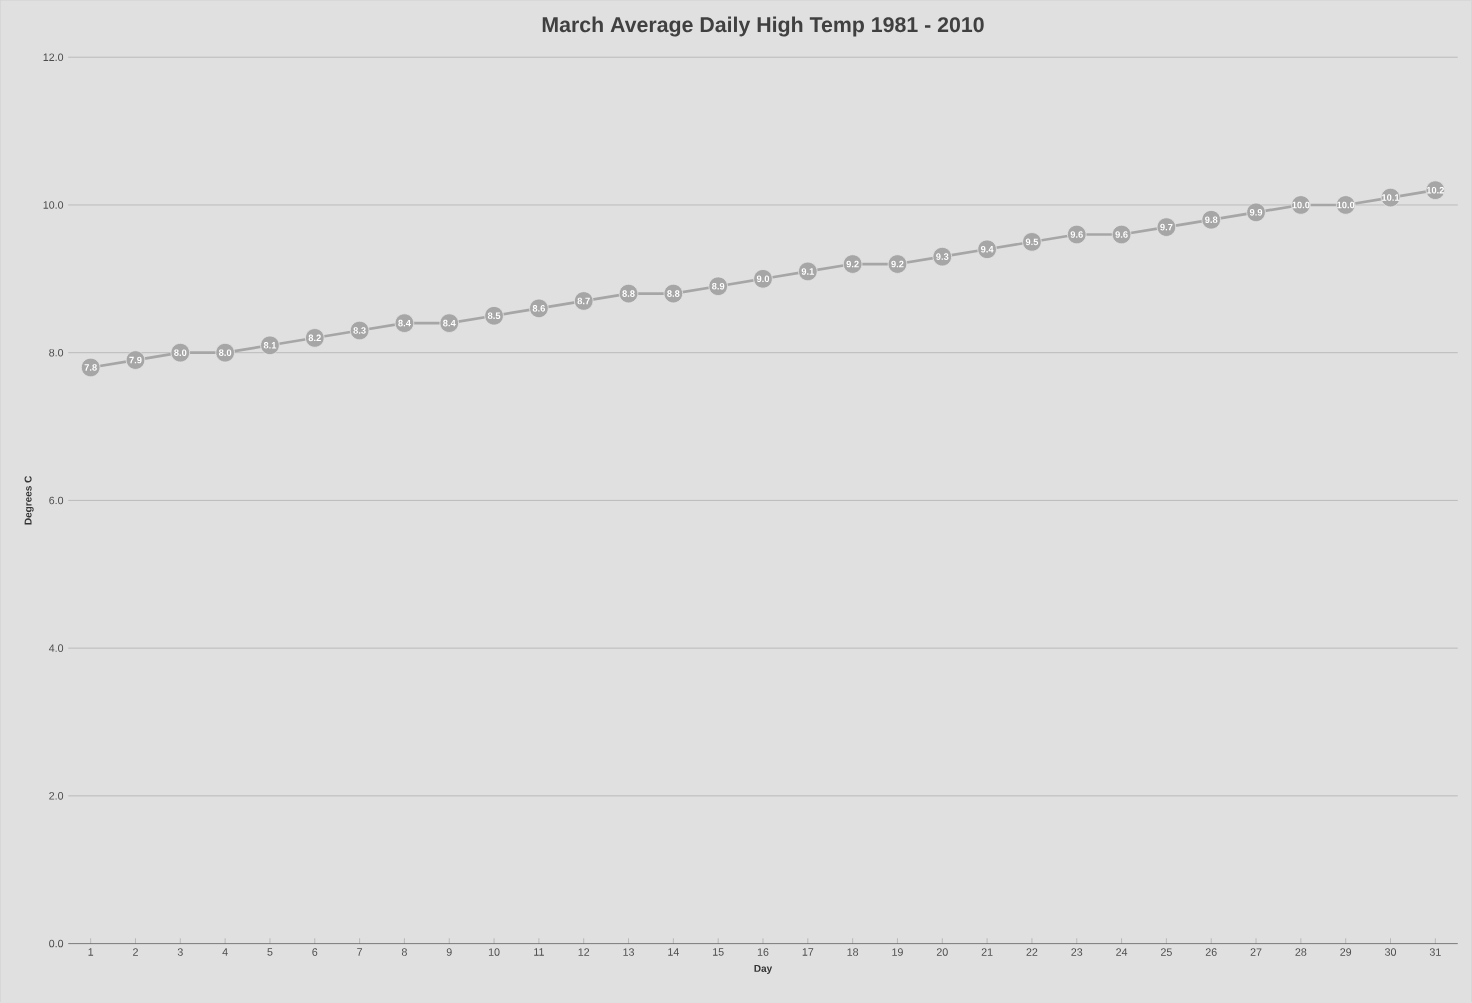 This screenshot has width=1472, height=1003. I want to click on x-tick-label: 1, so click(91, 952).